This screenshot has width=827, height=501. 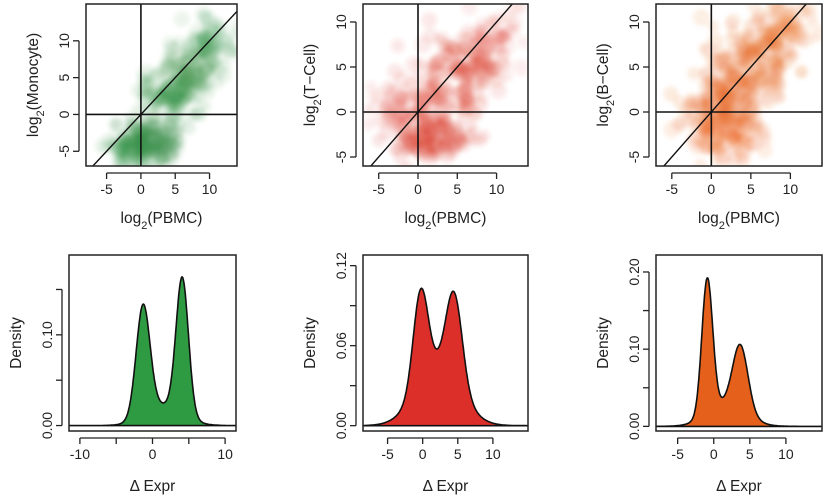 What do you see at coordinates (634, 271) in the screenshot?
I see `y-tick-label: 0.20` at bounding box center [634, 271].